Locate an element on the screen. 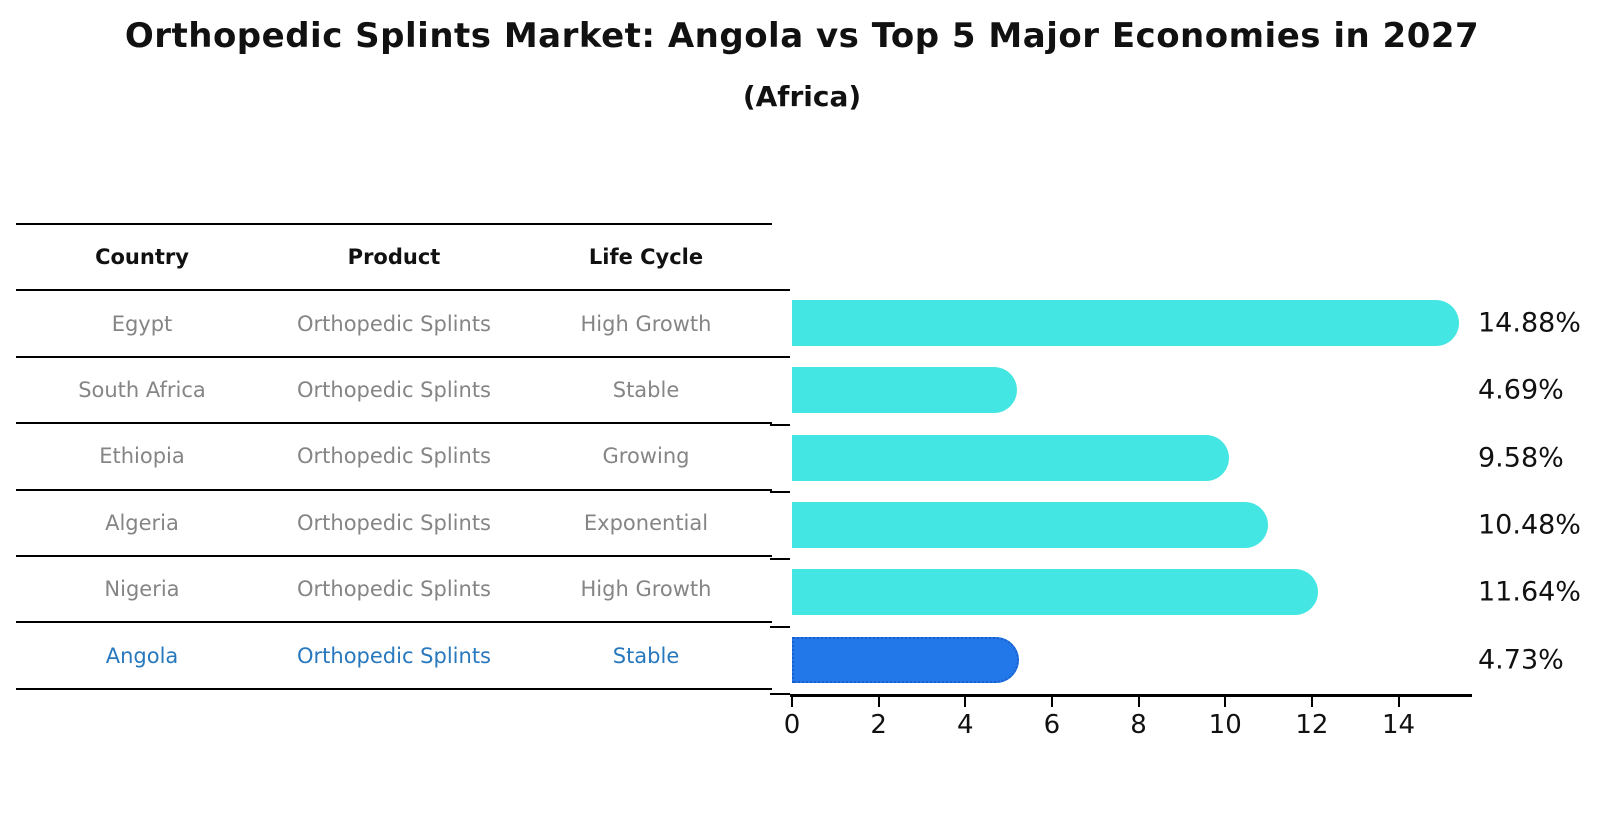 This screenshot has width=1604, height=823. table-cell-country: Angola is located at coordinates (142, 655).